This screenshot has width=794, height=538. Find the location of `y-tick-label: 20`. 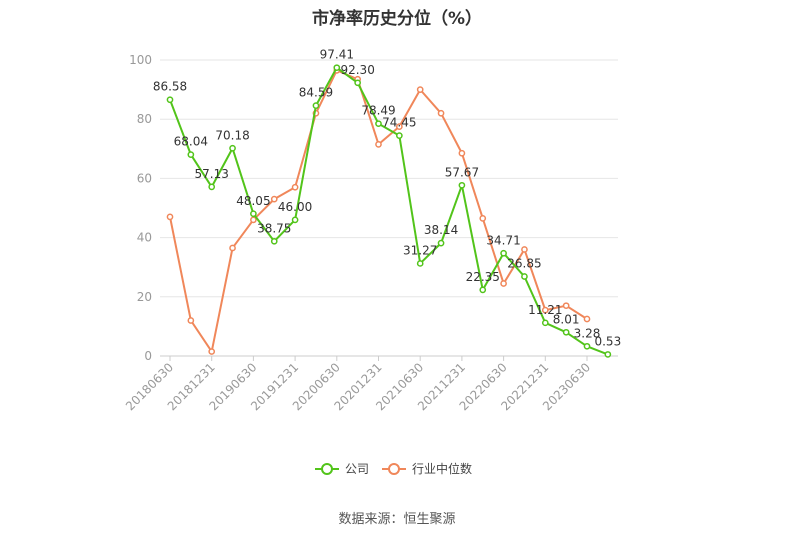

y-tick-label: 20 is located at coordinates (144, 297).